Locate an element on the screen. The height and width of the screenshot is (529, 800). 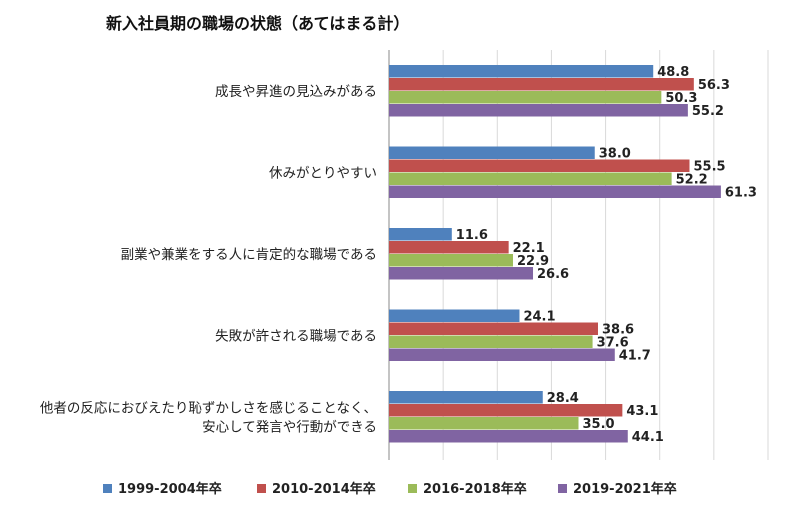
legend-label: 2016-2018年卒 is located at coordinates (475, 489).